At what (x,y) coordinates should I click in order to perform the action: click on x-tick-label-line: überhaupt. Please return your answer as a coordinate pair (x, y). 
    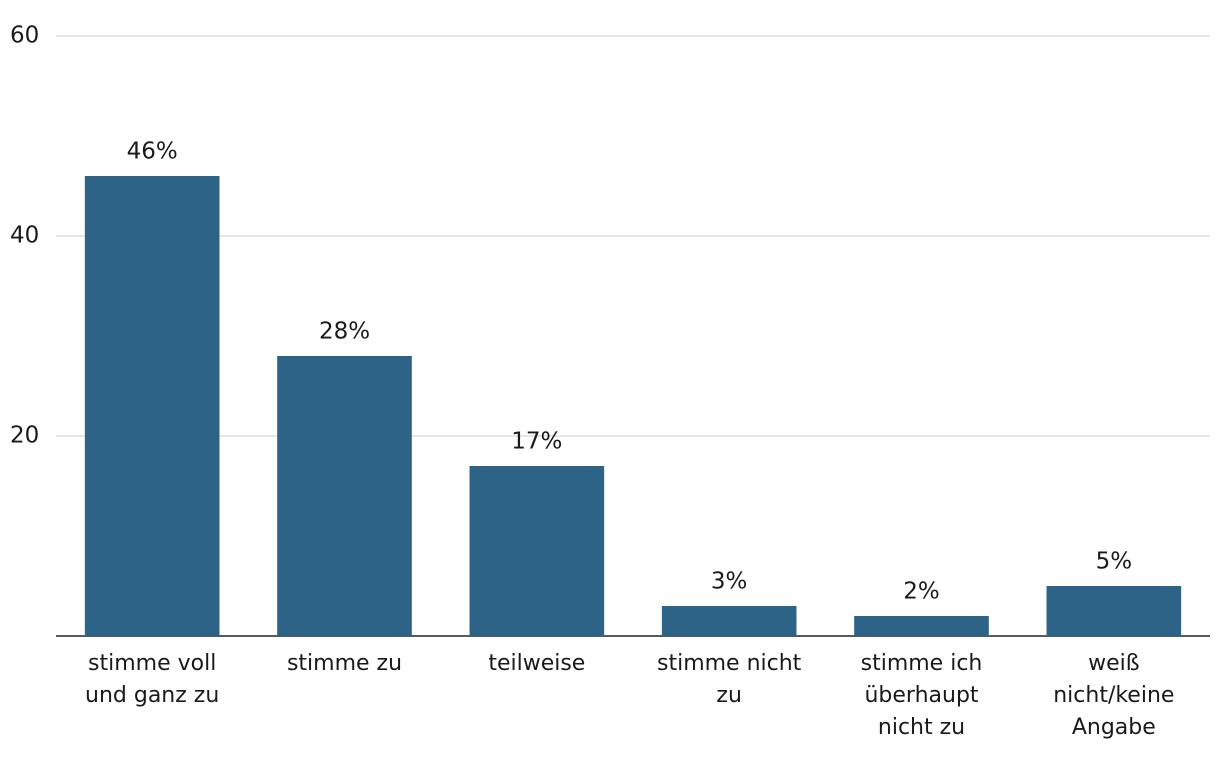
    Looking at the image, I should click on (921, 695).